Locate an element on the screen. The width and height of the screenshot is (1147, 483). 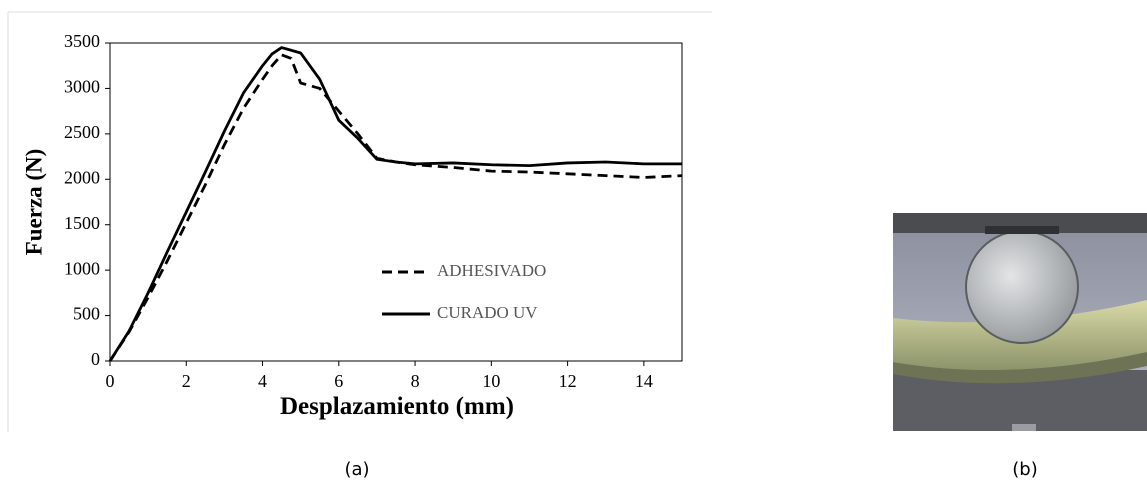
x-tick-label: 8 is located at coordinates (415, 381).